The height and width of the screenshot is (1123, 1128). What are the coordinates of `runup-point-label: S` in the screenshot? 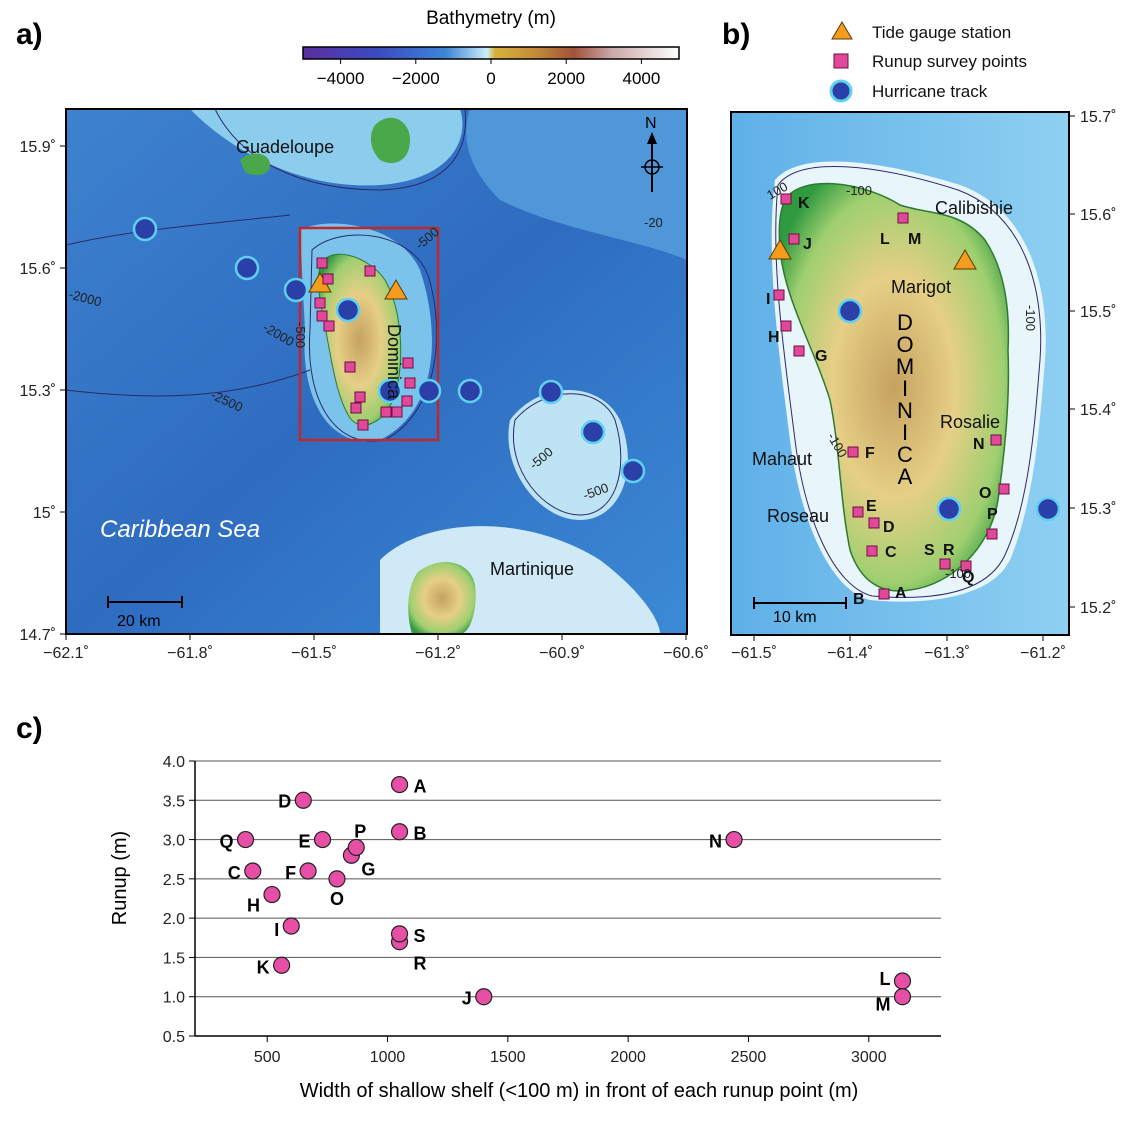 It's located at (929, 550).